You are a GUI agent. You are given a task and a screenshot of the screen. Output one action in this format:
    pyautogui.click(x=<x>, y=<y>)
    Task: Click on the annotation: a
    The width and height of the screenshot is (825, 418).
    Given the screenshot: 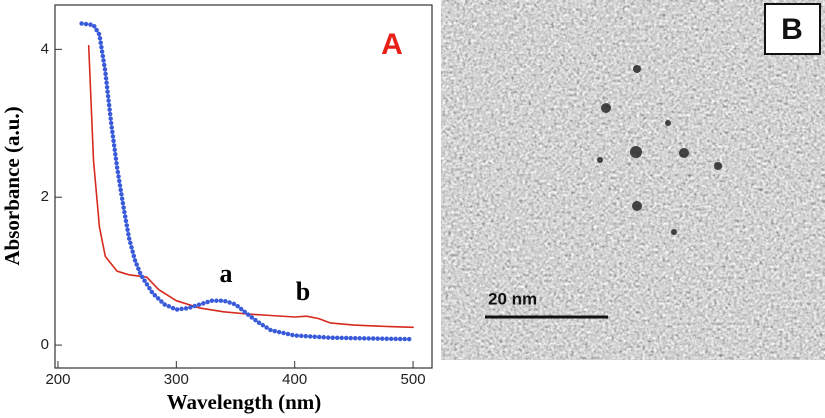 What is the action you would take?
    pyautogui.click(x=226, y=273)
    